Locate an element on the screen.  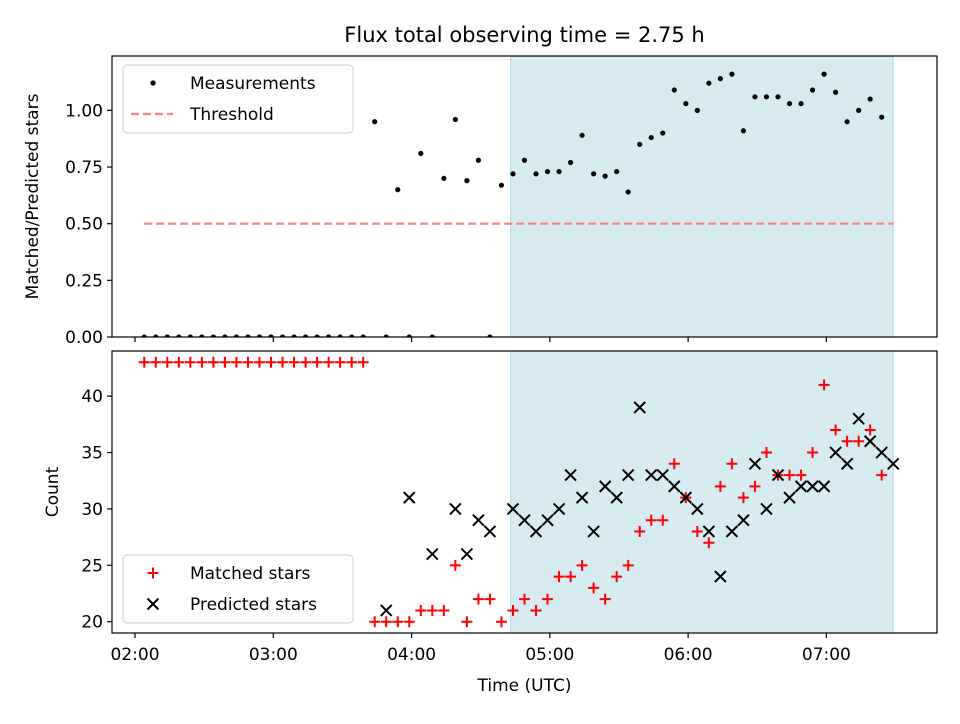
y-axis-label: Matched/Predicted stars is located at coordinates (33, 196).